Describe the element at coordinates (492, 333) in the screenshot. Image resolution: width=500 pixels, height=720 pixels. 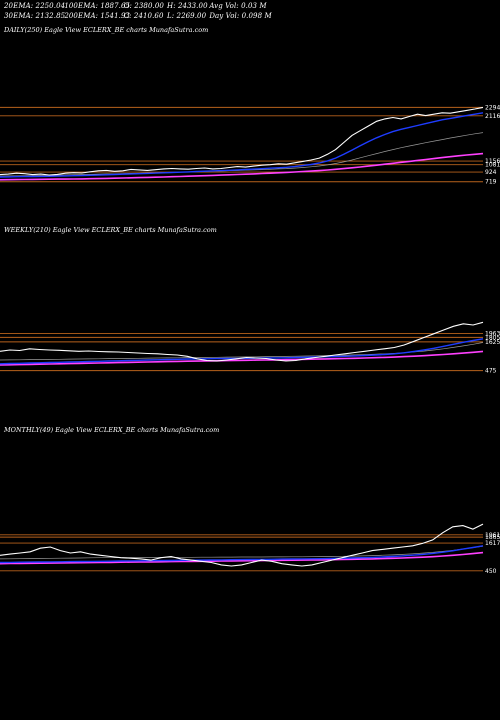
I see `level-label-1-0: 1963` at that location.